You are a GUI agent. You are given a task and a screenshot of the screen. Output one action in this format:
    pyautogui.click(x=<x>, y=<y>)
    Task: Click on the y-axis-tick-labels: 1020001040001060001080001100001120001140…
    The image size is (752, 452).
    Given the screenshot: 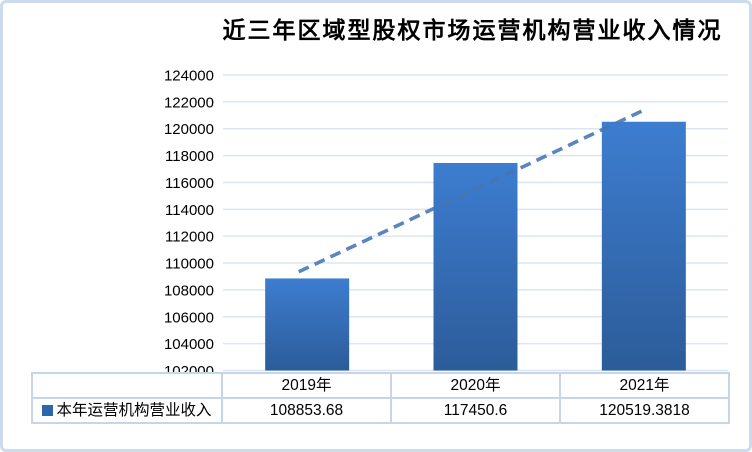 What is the action you would take?
    pyautogui.click(x=189, y=224)
    